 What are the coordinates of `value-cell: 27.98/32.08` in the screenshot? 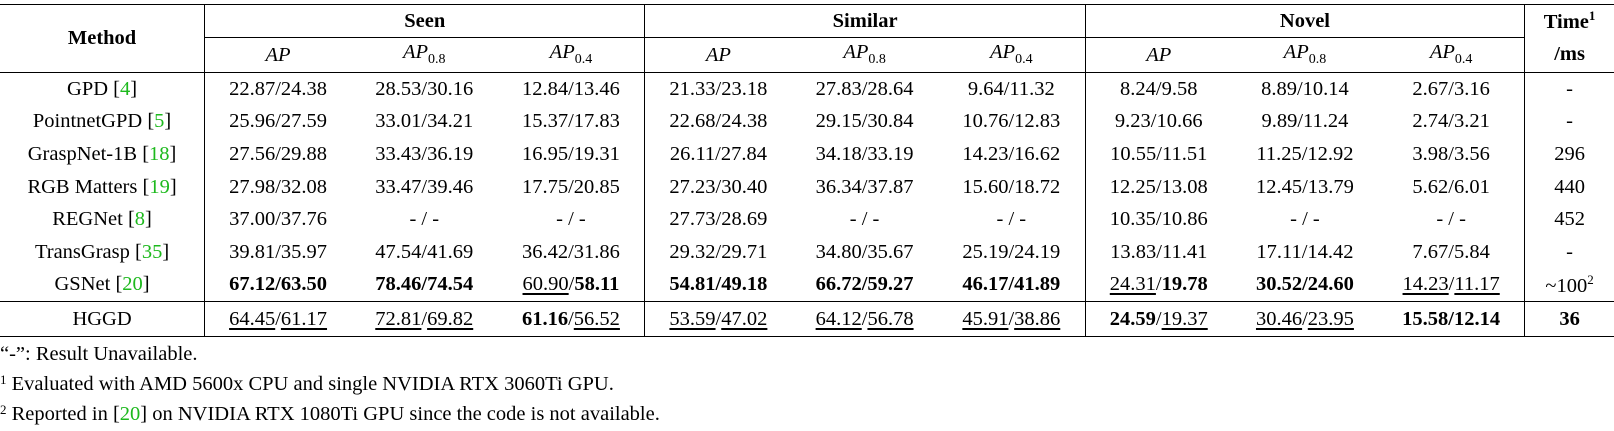 It's located at (278, 186).